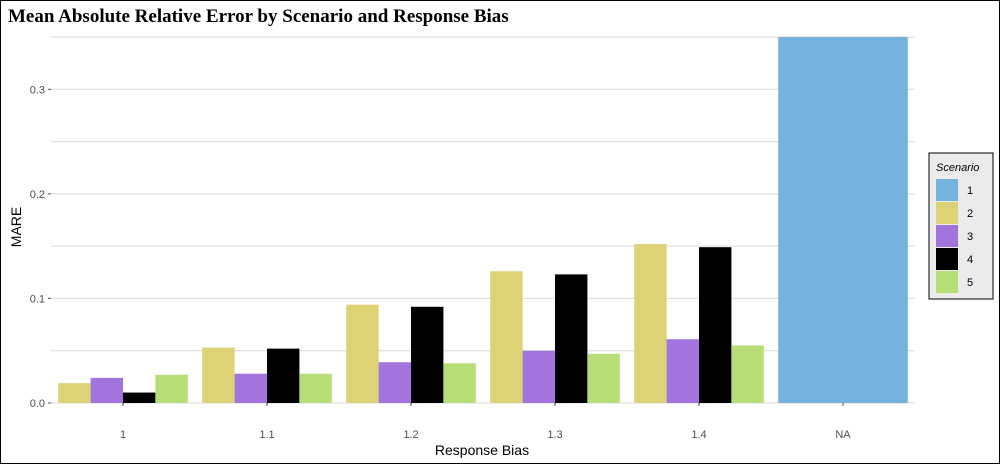  I want to click on x-tick-label: 1.3, so click(554, 435).